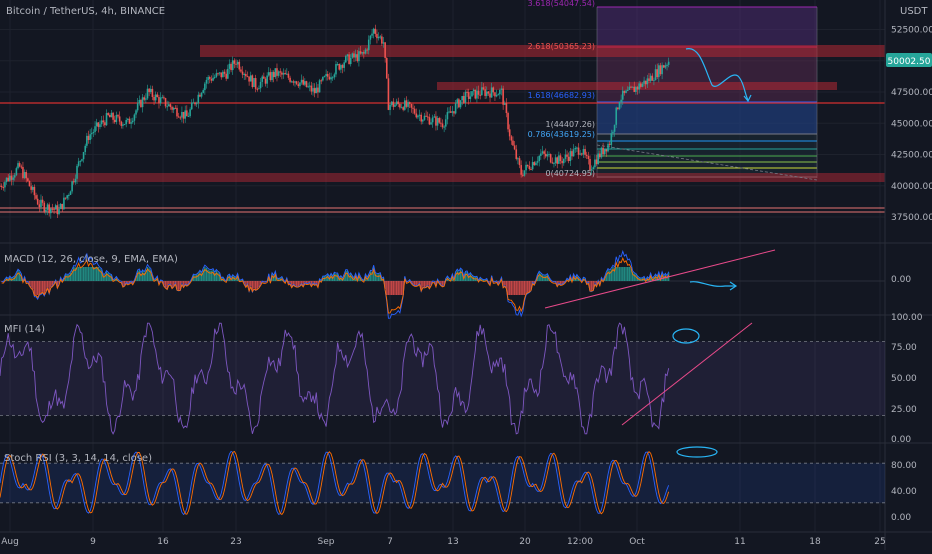 The height and width of the screenshot is (554, 932). I want to click on mfi-tick-0: 0.00, so click(901, 440).